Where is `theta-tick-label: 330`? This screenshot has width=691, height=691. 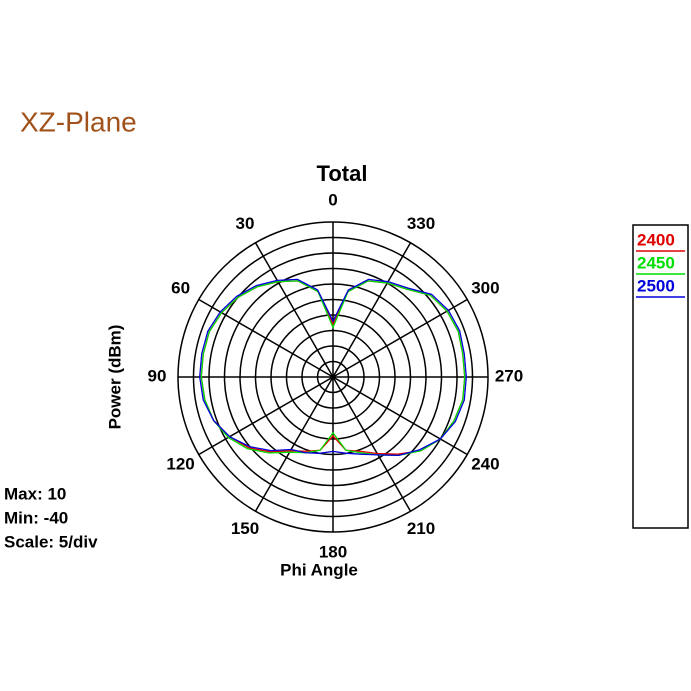 theta-tick-label: 330 is located at coordinates (421, 223).